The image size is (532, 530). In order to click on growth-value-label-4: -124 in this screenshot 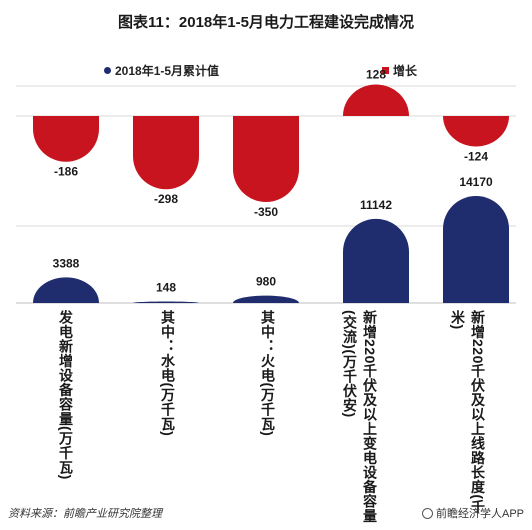, I will do `click(476, 156)`.